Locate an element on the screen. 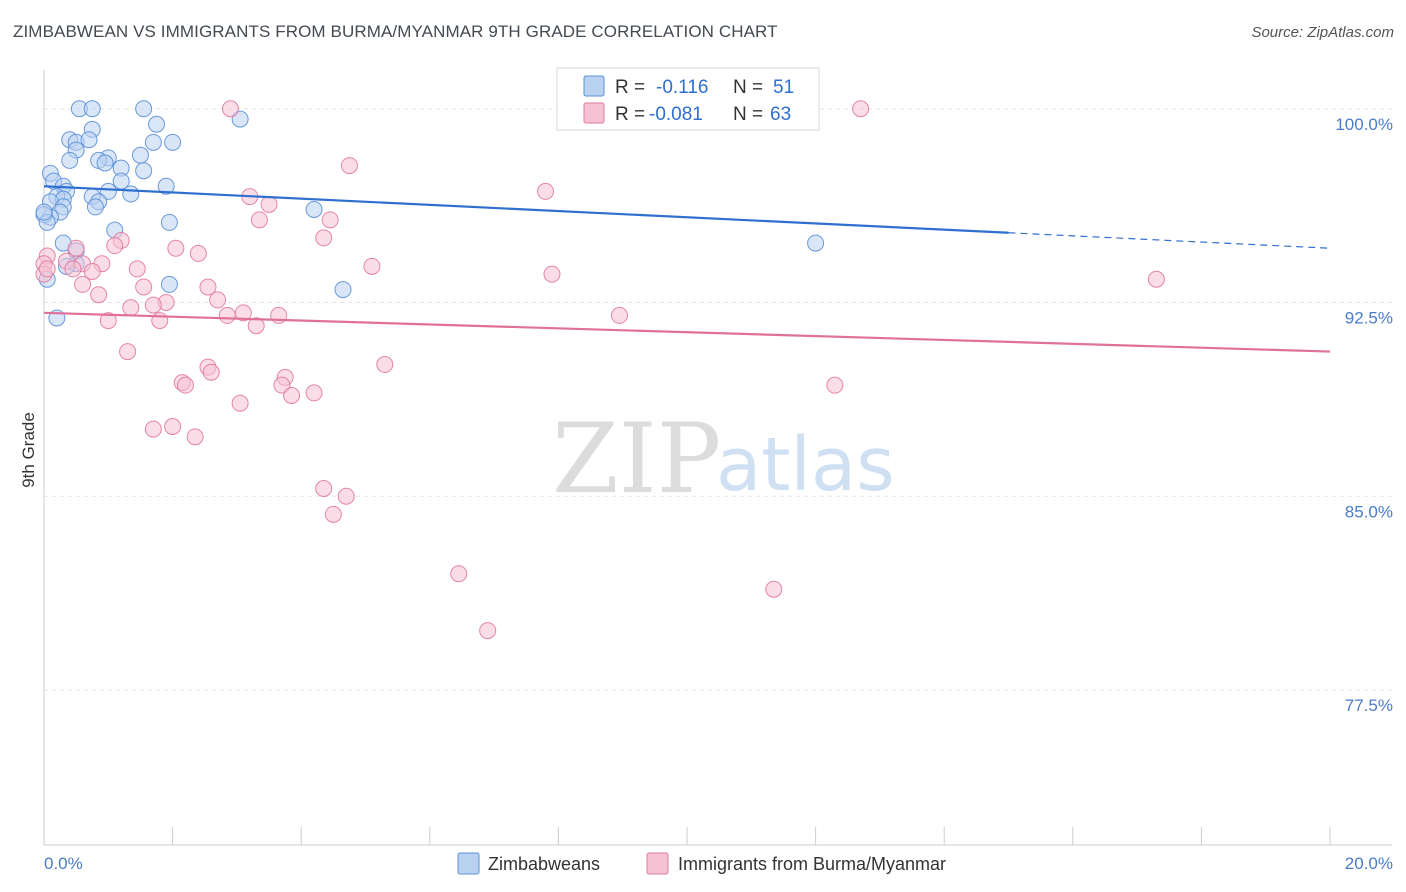 This screenshot has width=1406, height=892. trend-extension-zimbabweans is located at coordinates (1169, 240).